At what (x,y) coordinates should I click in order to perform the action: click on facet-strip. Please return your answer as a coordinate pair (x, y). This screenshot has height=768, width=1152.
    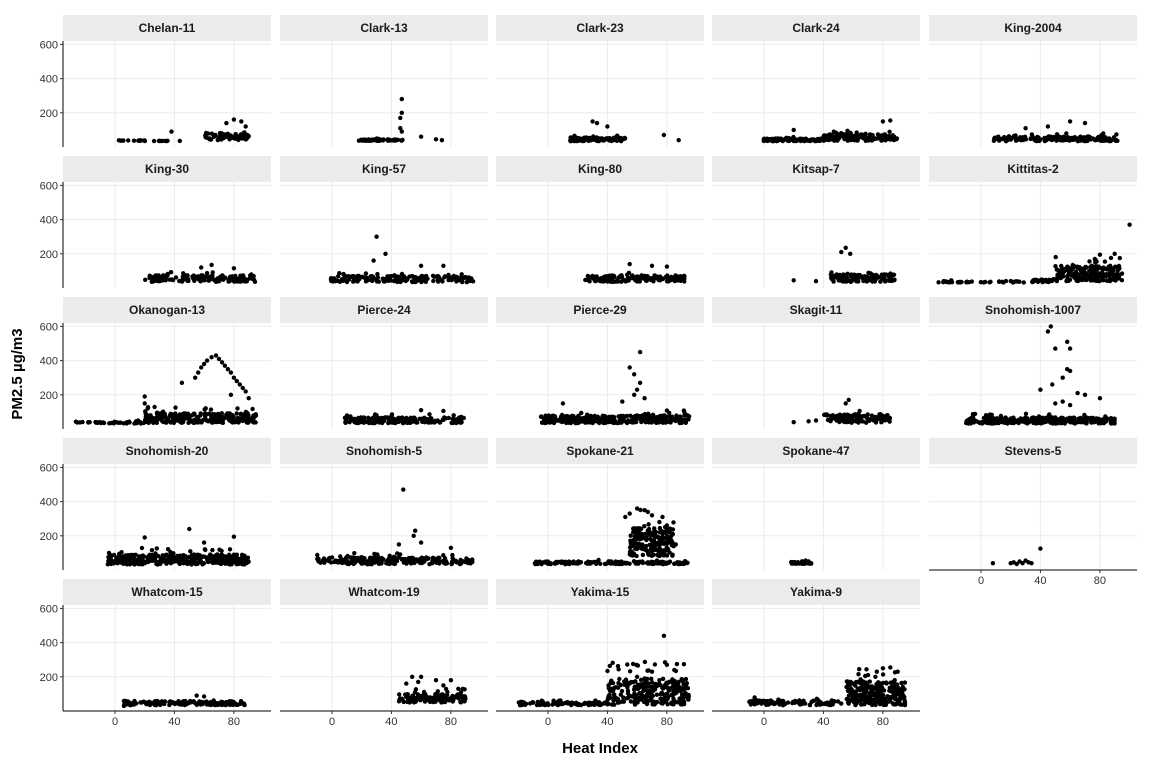
    Looking at the image, I should click on (384, 28).